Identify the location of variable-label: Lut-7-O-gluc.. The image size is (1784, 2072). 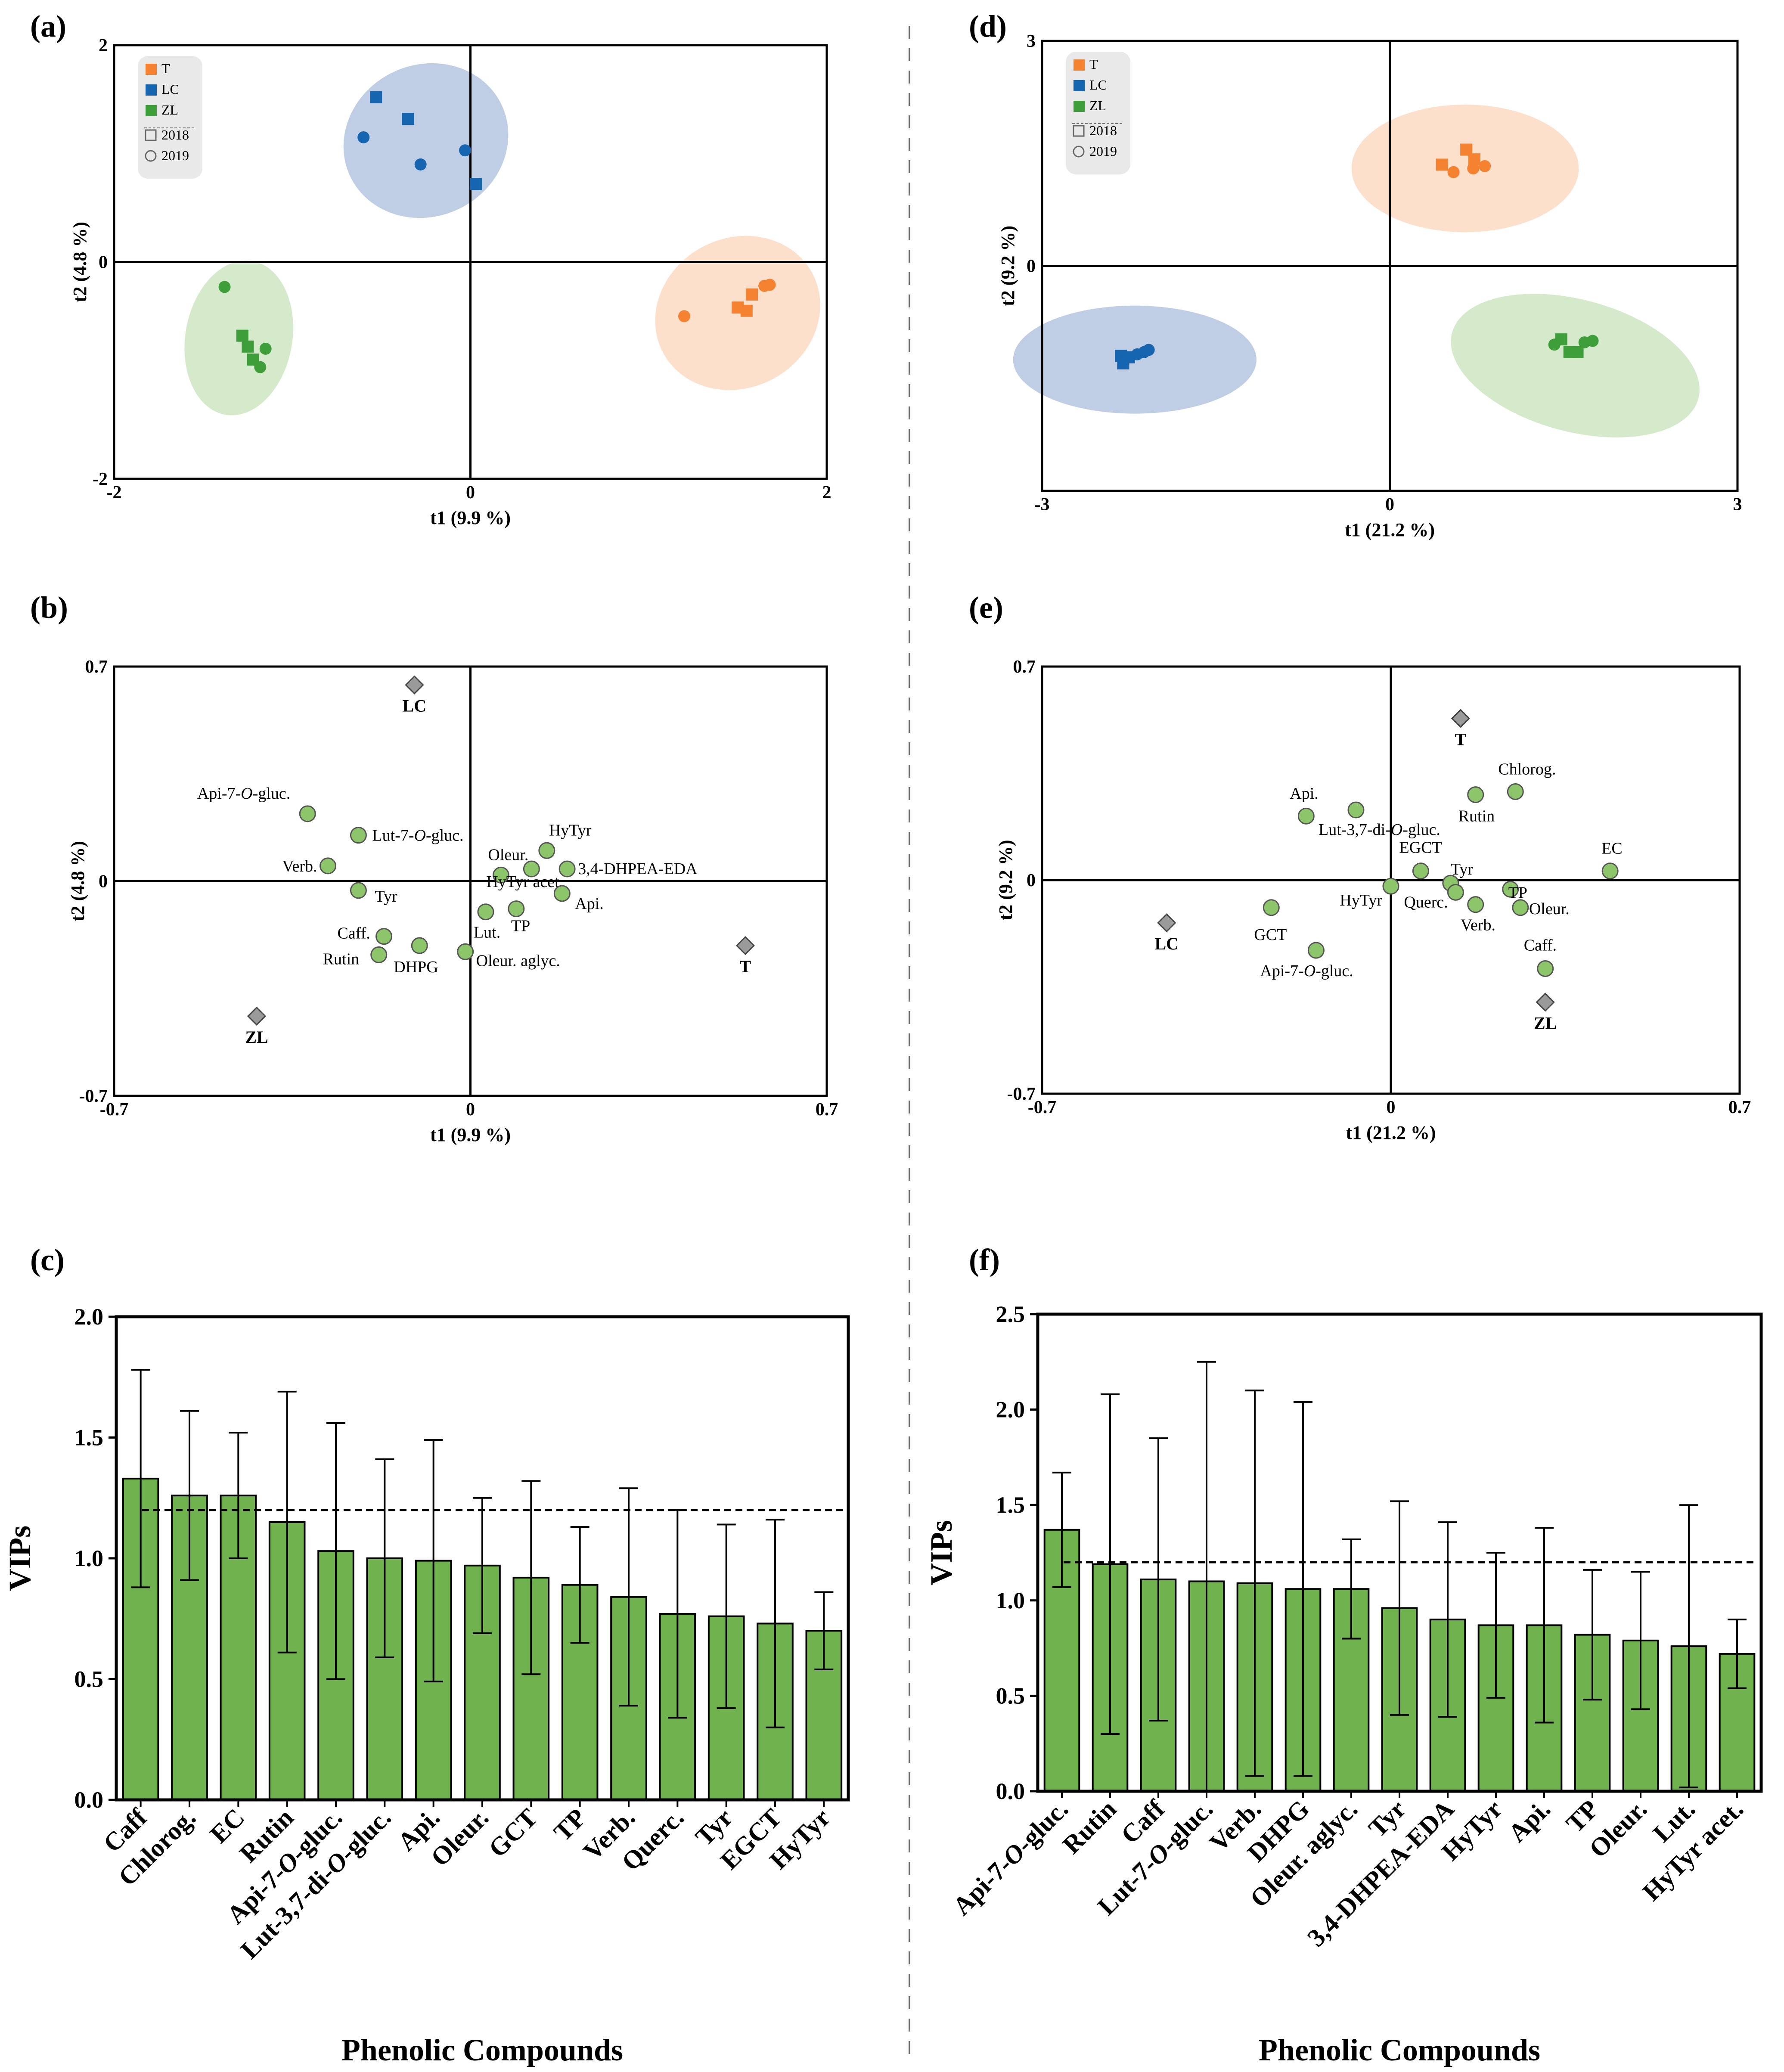
(418, 836).